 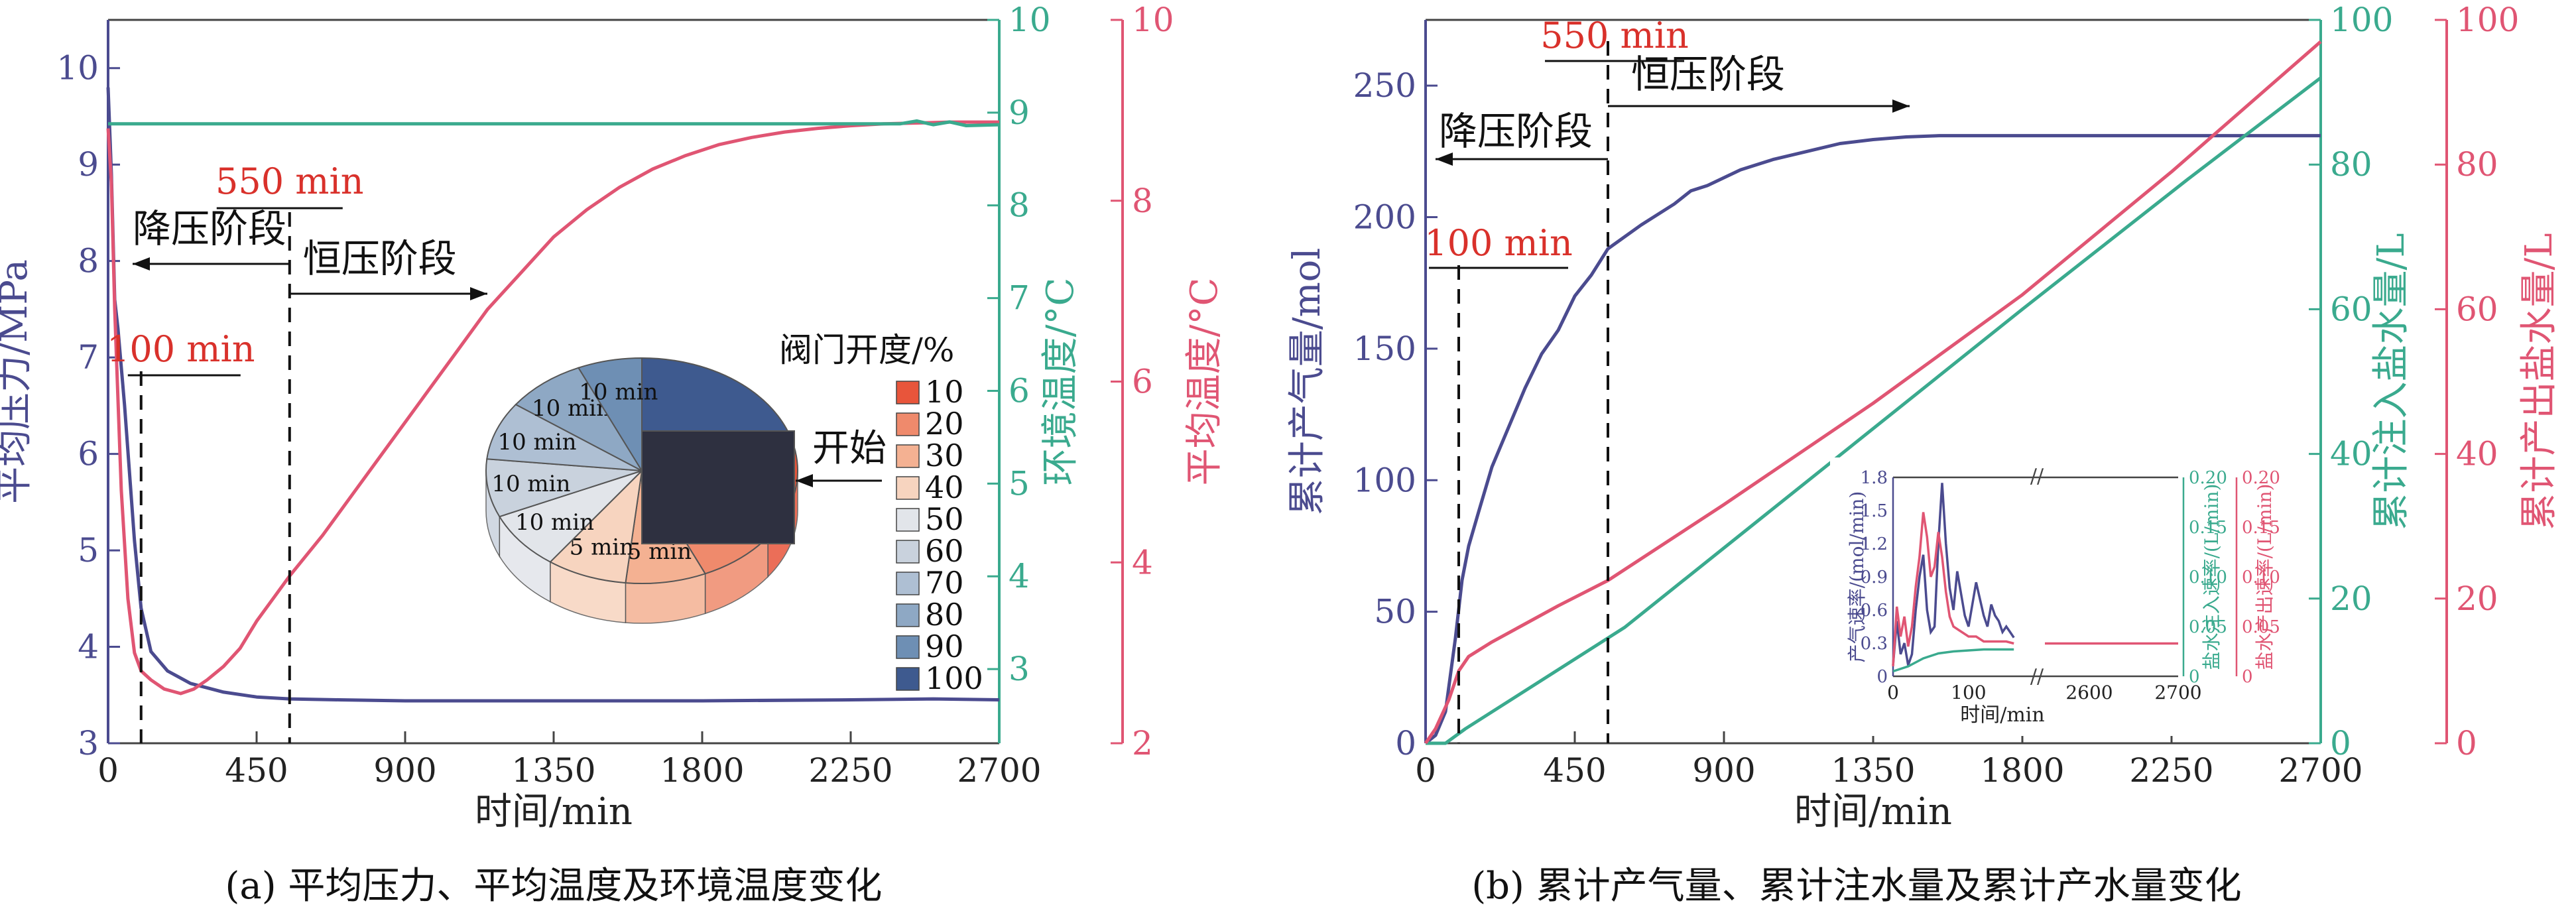 I want to click on y-axis-title-production: 累计产出盐水量/L, so click(x=2539, y=381).